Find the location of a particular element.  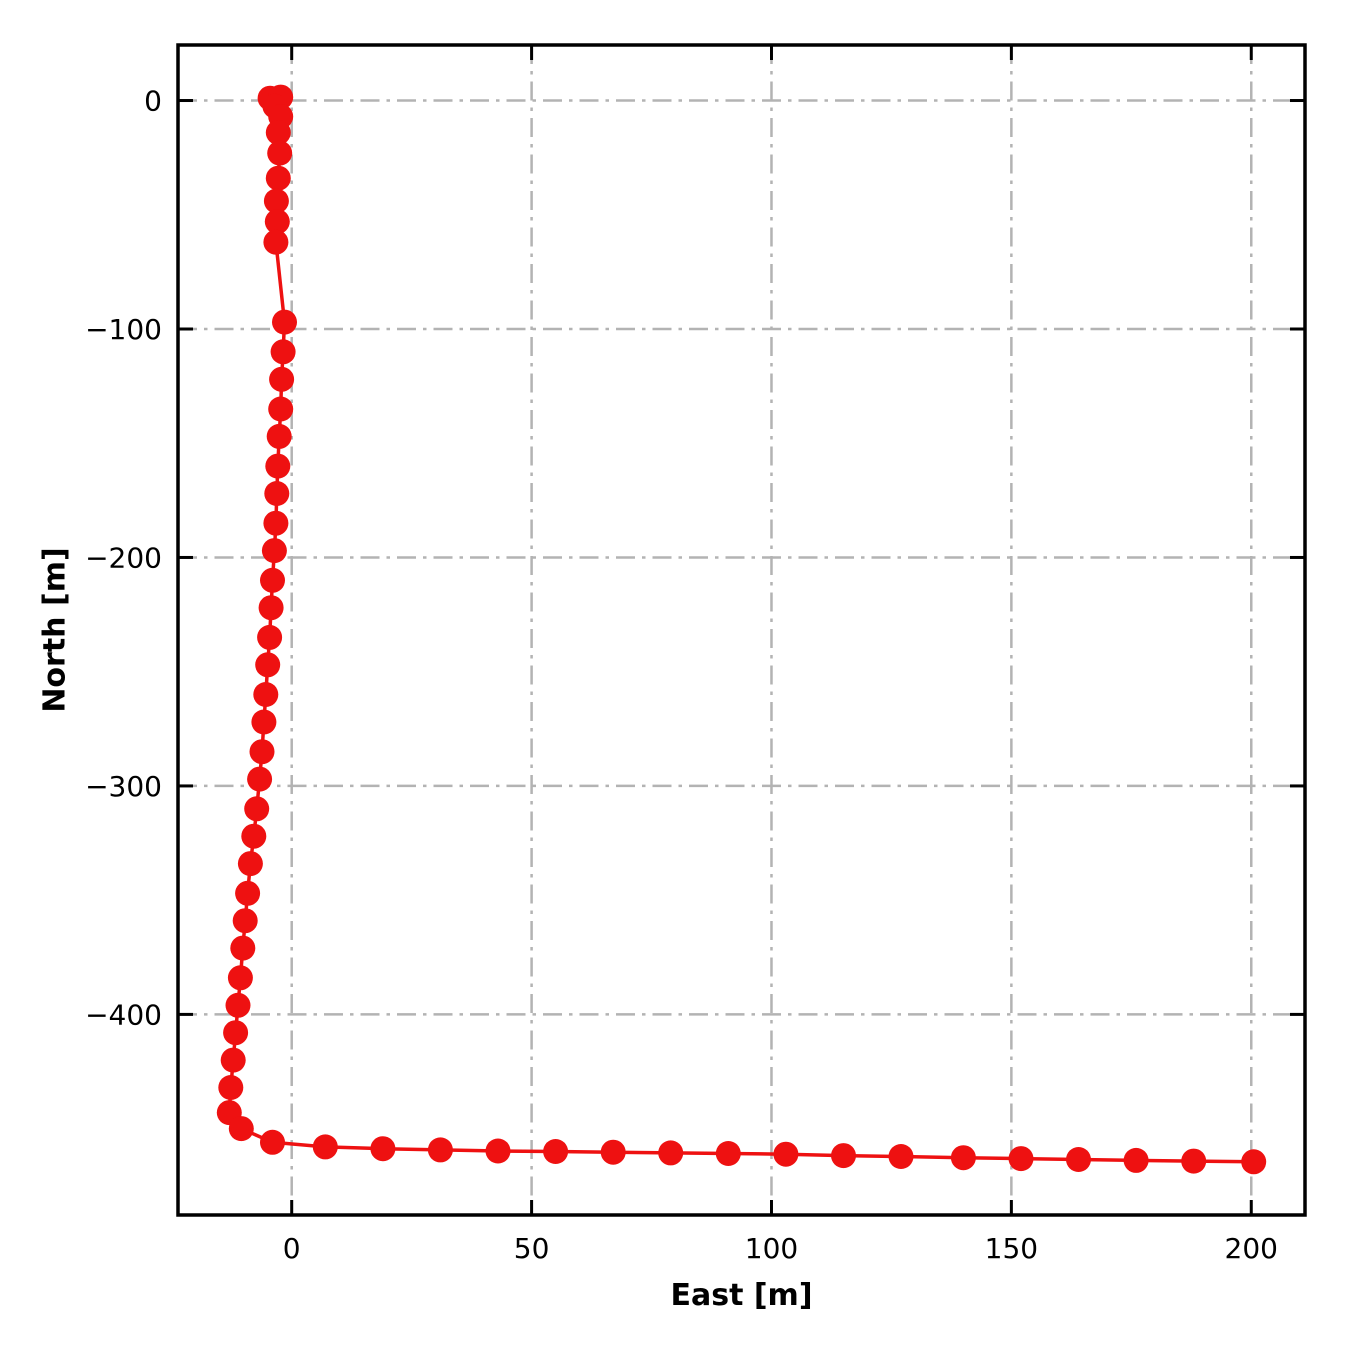

x-tick-label: 100 is located at coordinates (771, 1248).